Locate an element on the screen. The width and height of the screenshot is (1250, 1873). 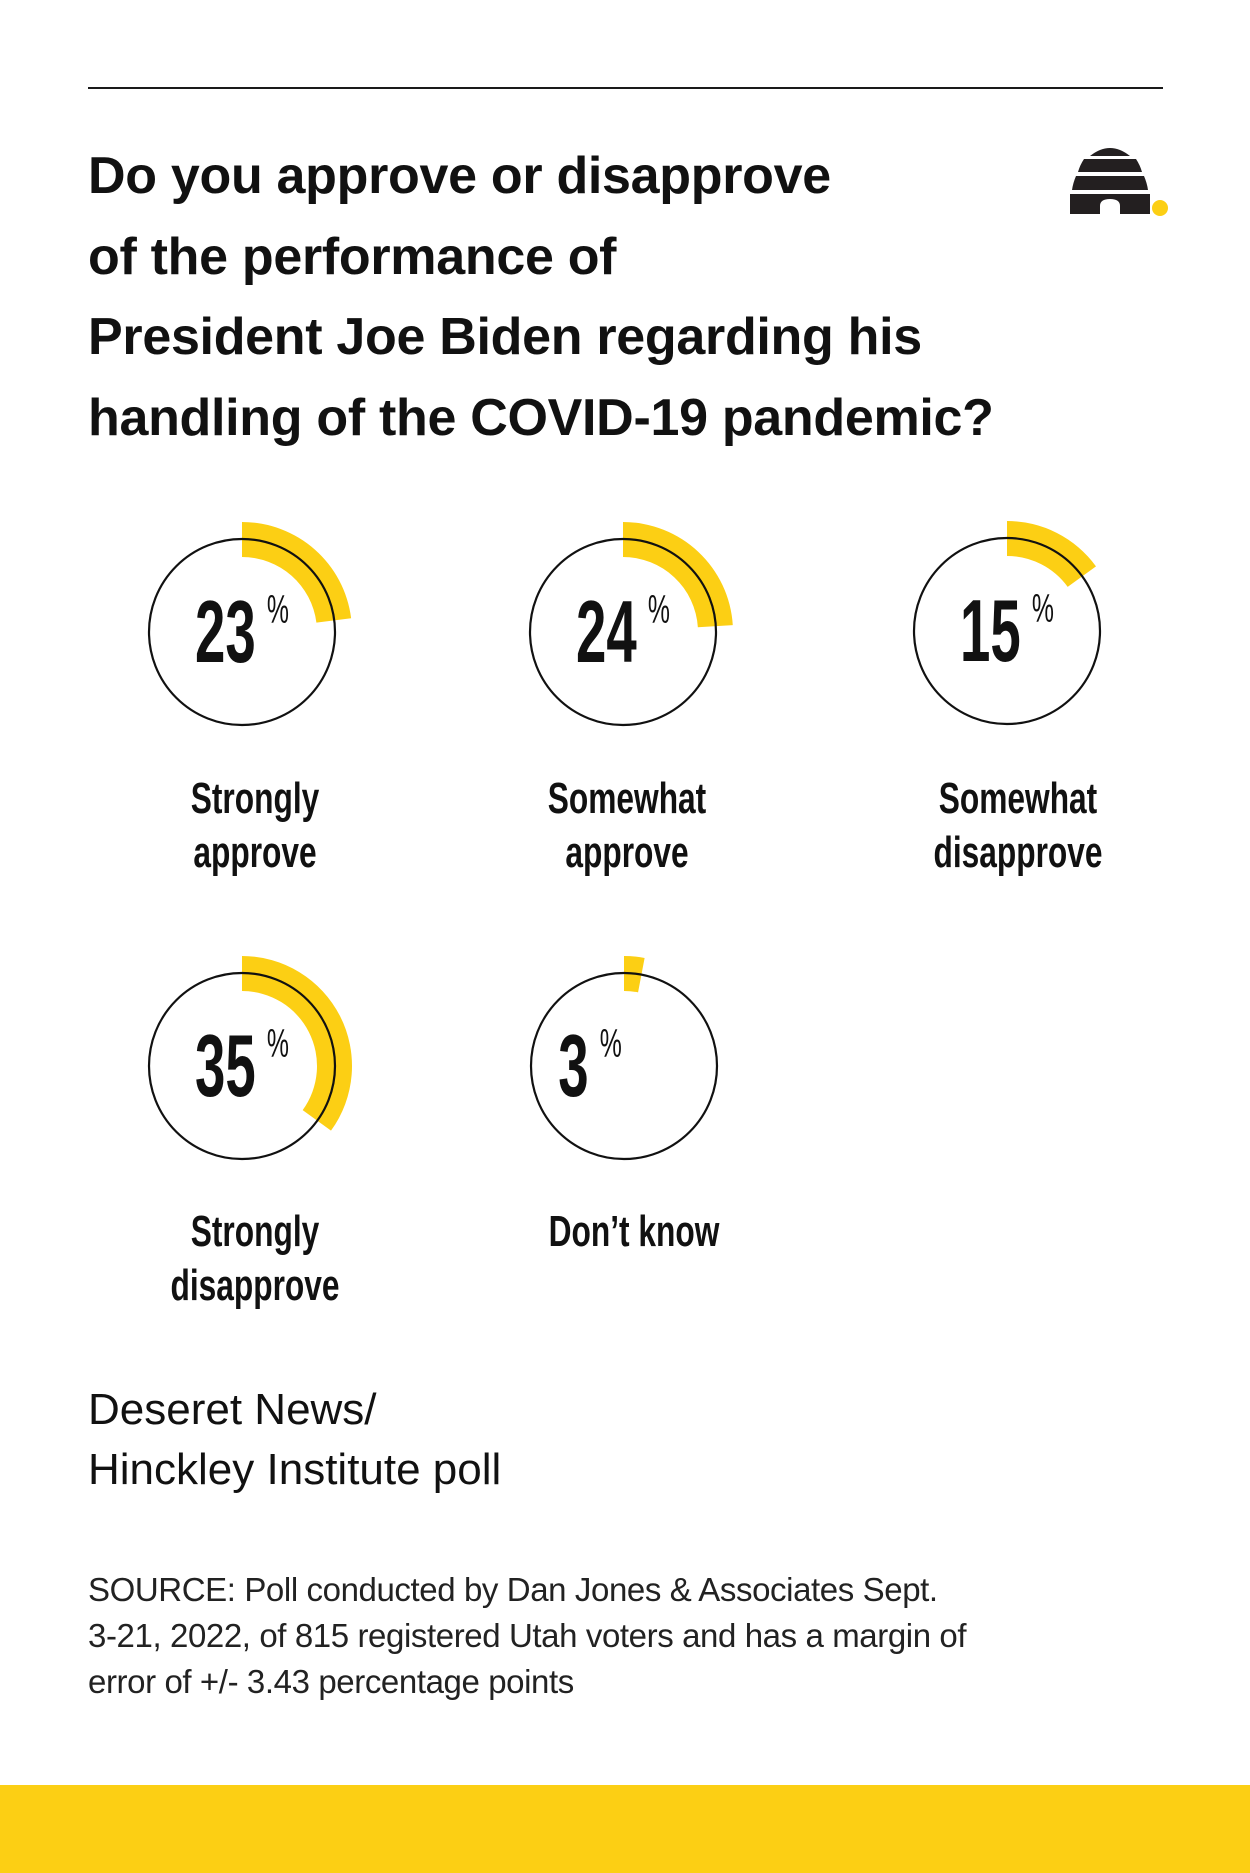
stat-somewhat-disapprove: 15% is located at coordinates (1007, 631).